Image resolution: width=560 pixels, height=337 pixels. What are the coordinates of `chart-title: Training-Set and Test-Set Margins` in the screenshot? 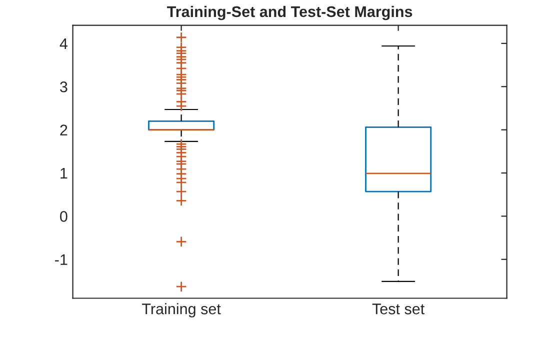 It's located at (289, 13).